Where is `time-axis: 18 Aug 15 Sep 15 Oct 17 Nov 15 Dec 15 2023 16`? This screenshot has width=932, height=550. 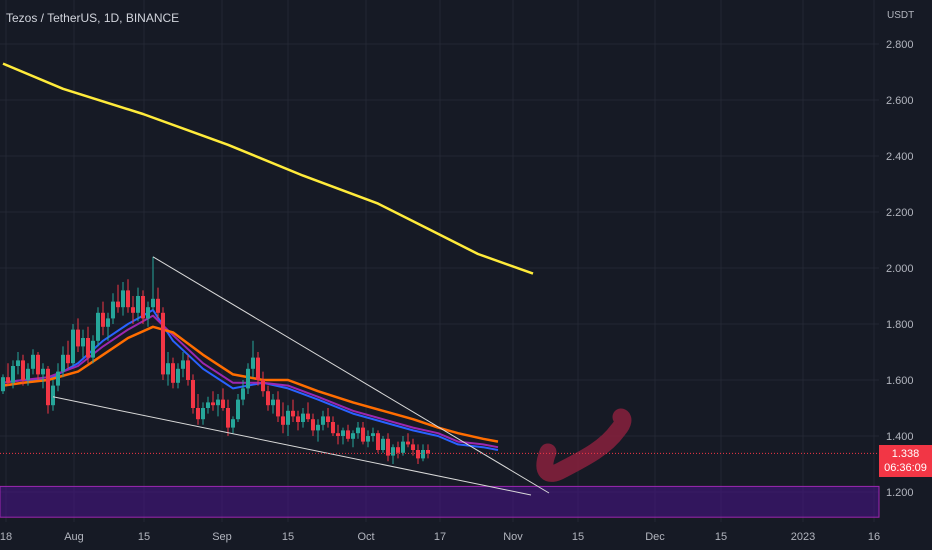 time-axis: 18 Aug 15 Sep 15 Oct 17 Nov 15 Dec 15 2023 16 is located at coordinates (440, 537).